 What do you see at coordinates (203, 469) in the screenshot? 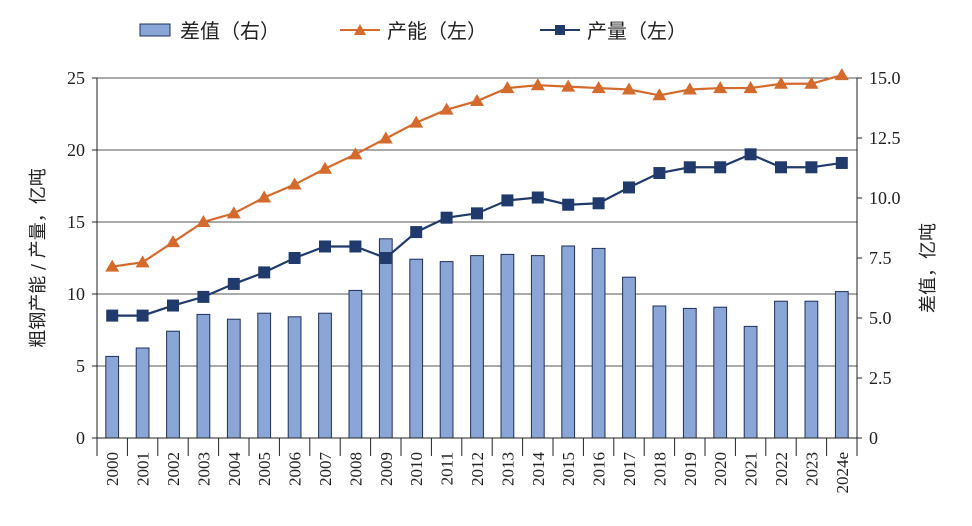
I see `x-tick-label: 2003` at bounding box center [203, 469].